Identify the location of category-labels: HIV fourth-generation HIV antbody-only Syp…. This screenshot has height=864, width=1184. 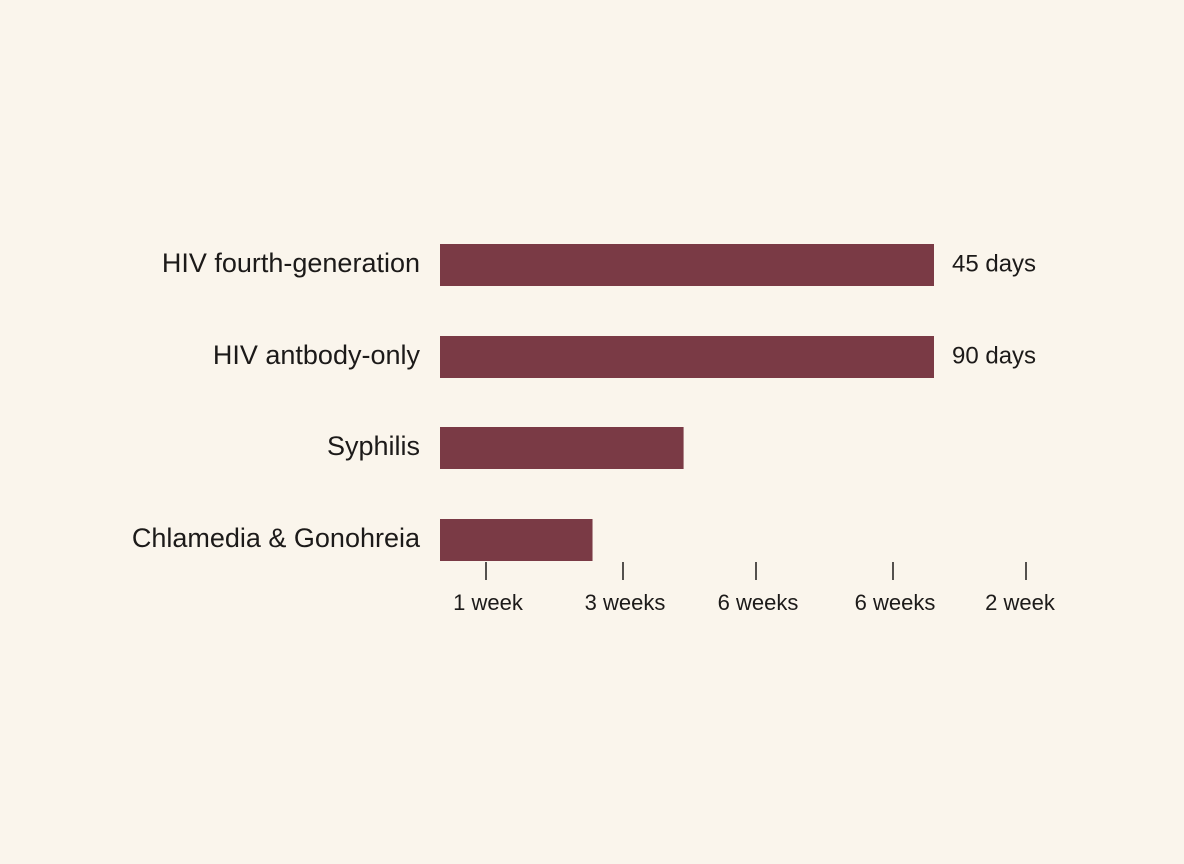
(276, 400).